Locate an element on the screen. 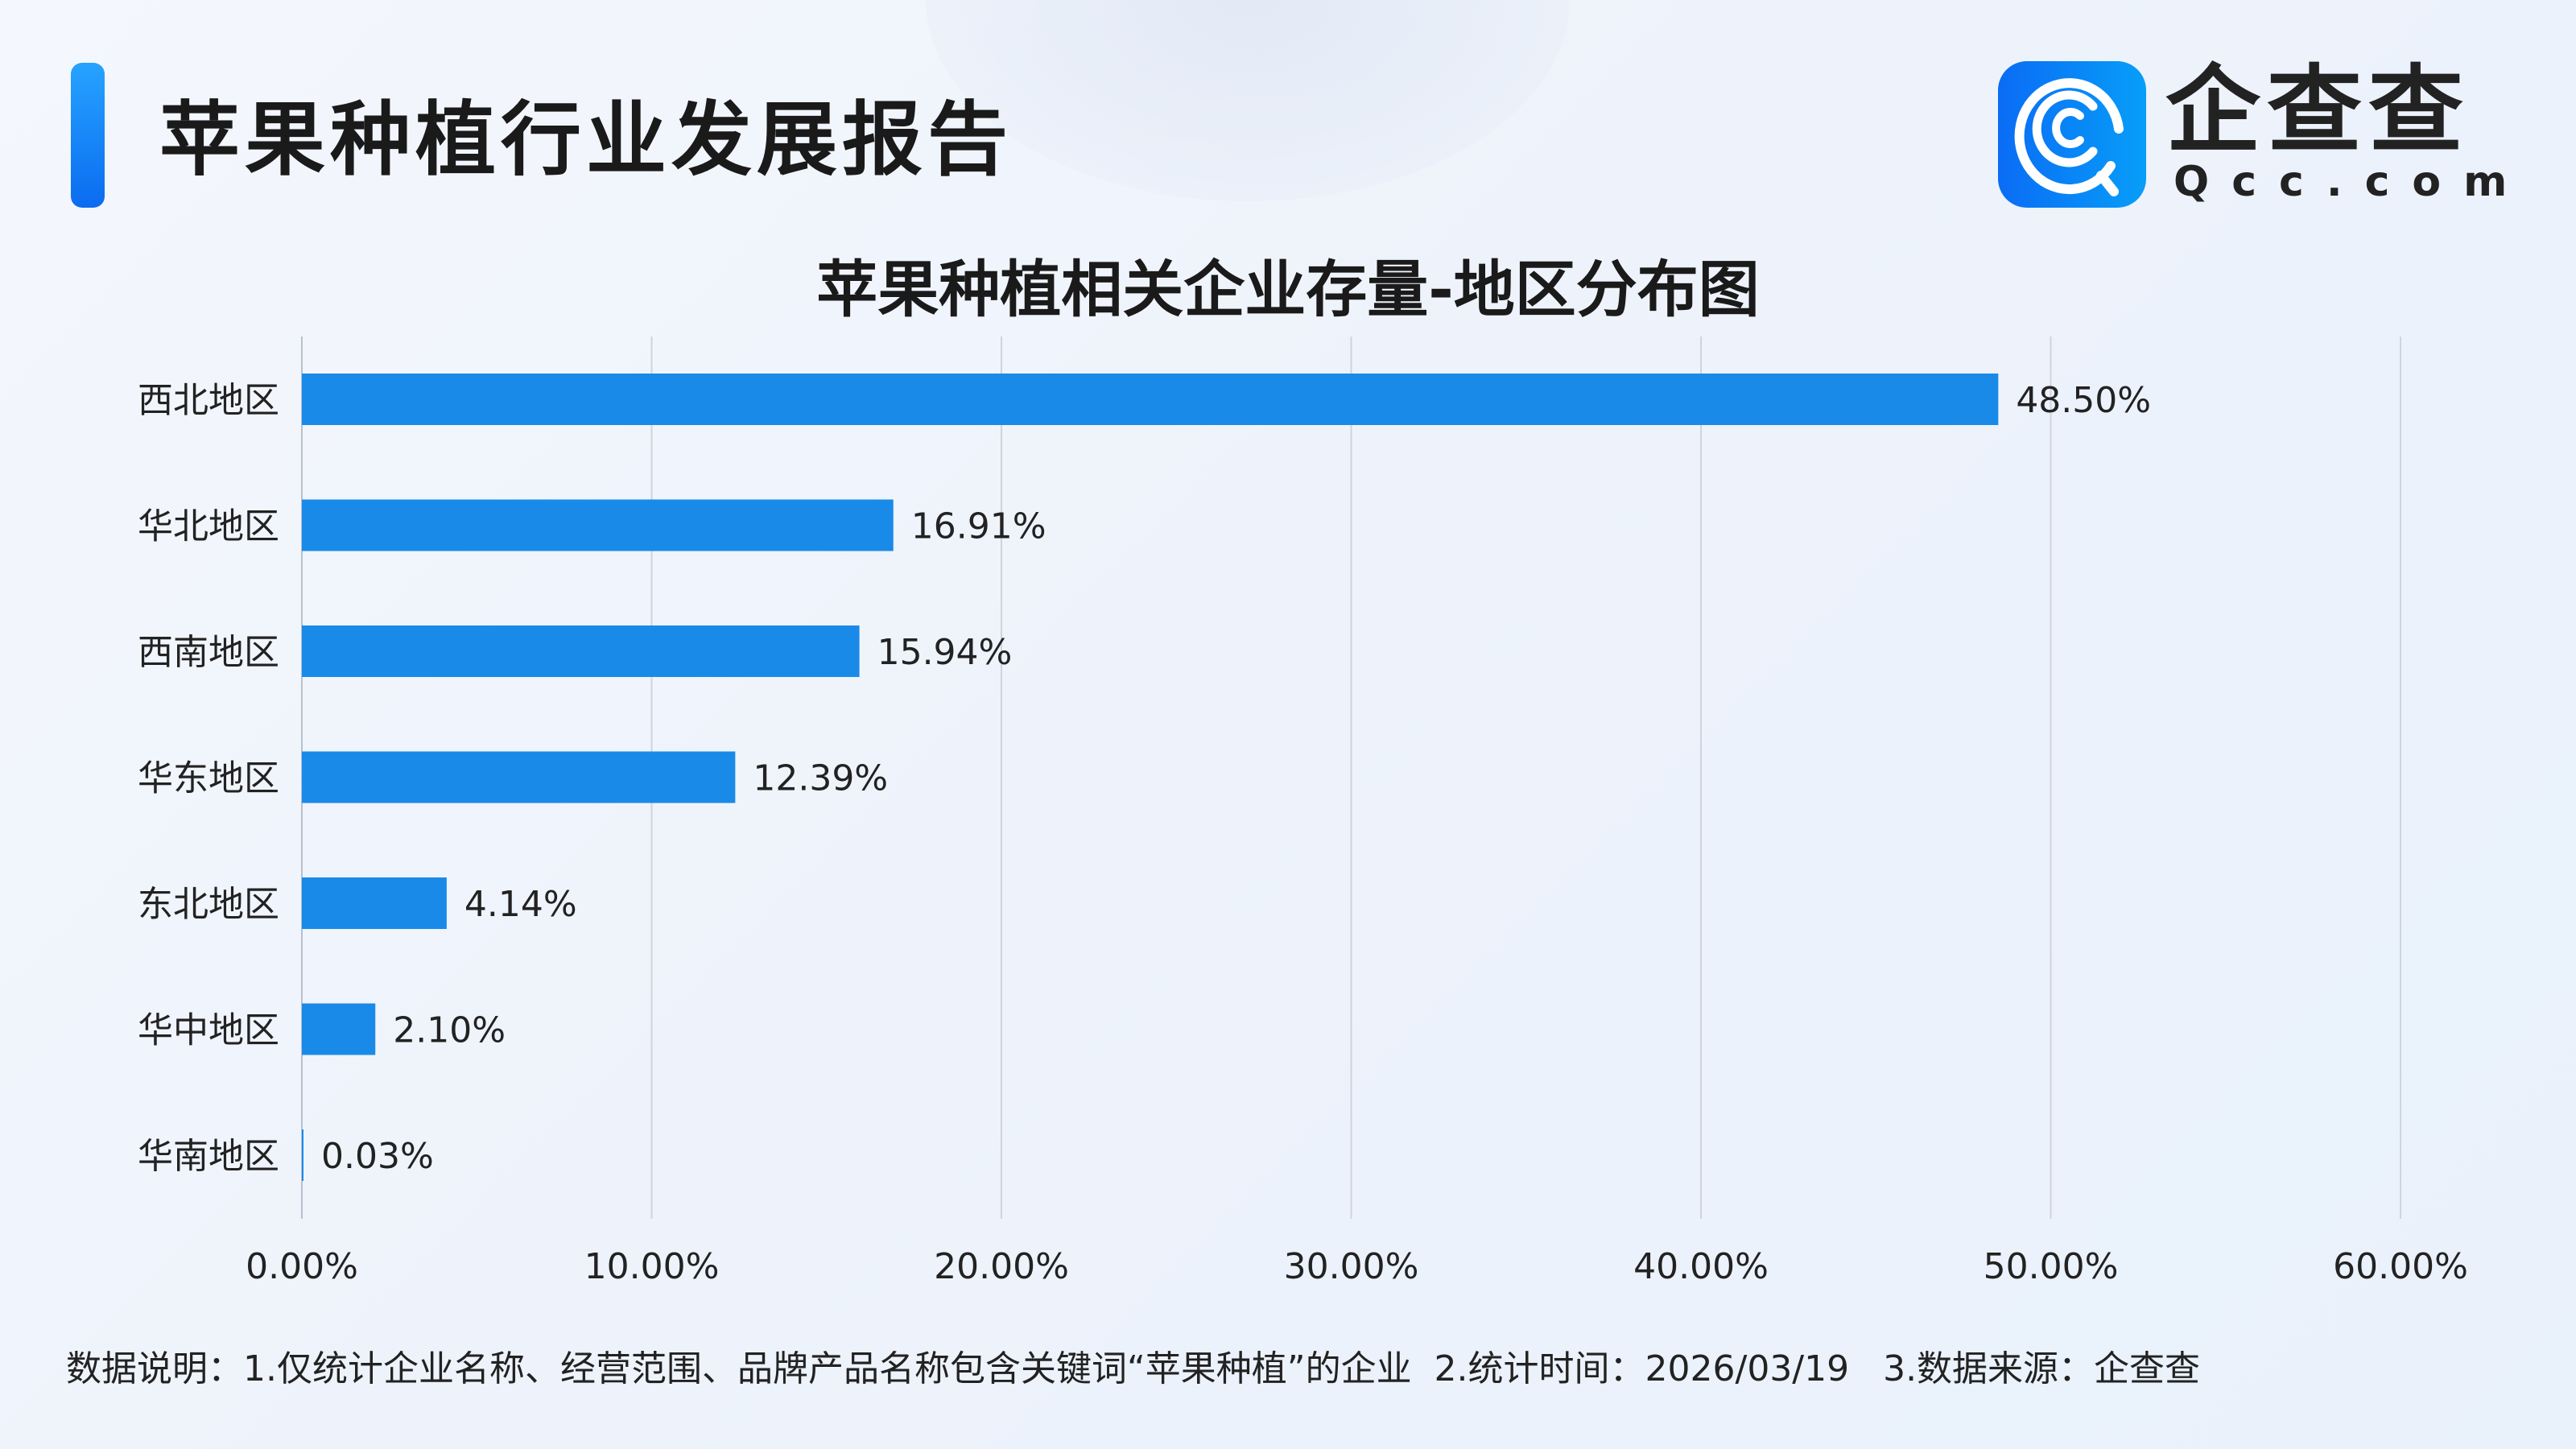 The height and width of the screenshot is (1449, 2576). data-label: 0.03% is located at coordinates (377, 1156).